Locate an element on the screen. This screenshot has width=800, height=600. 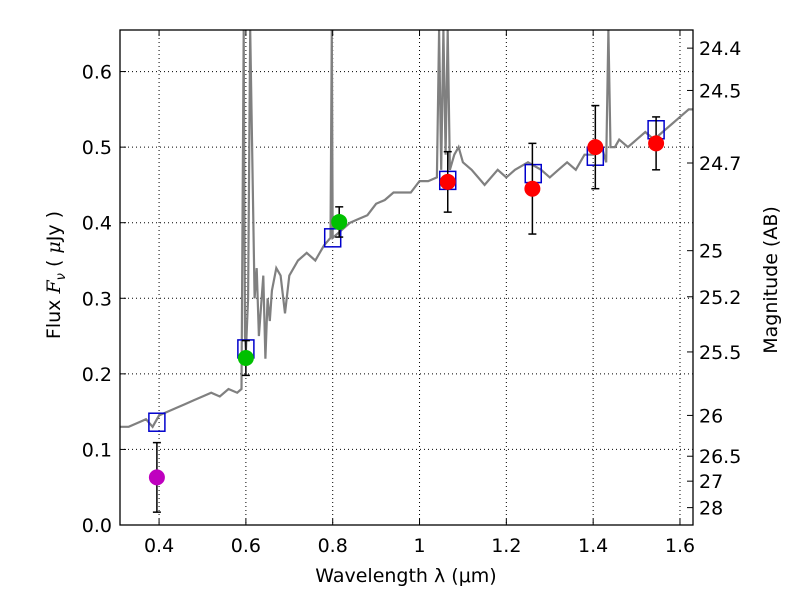
y-axis-title-units-mu: μ is located at coordinates (54, 247).